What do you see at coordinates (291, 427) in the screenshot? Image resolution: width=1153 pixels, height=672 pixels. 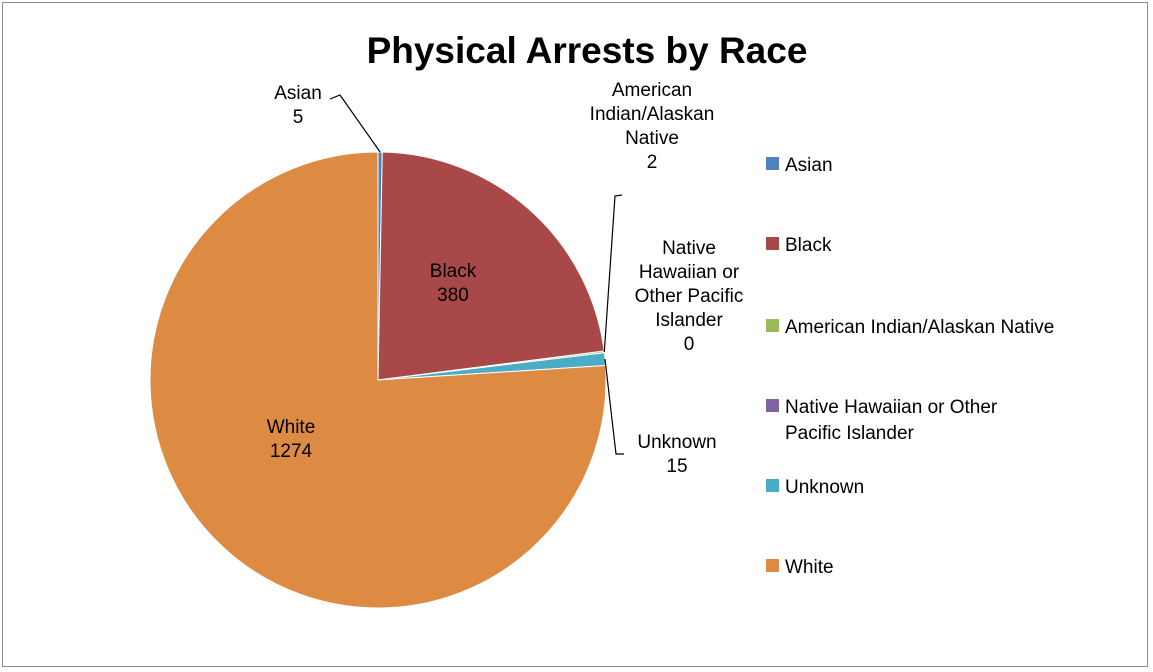 I see `data-label-name: White` at bounding box center [291, 427].